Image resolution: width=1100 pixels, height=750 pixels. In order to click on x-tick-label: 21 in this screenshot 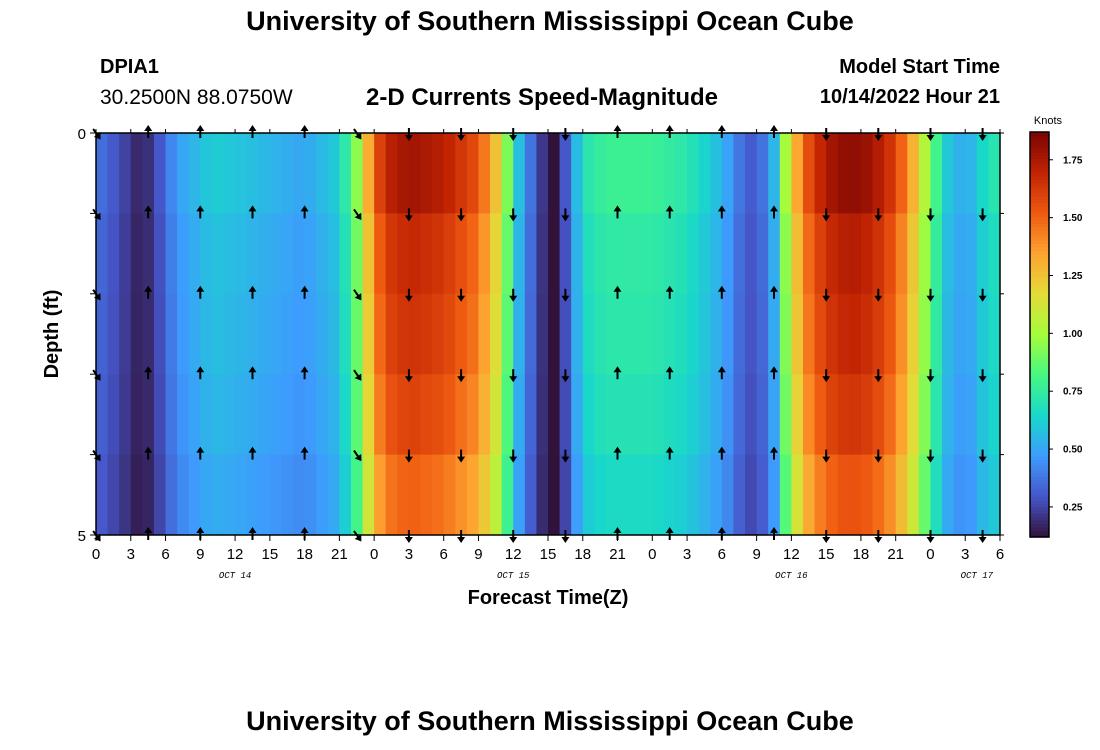, I will do `click(617, 554)`.